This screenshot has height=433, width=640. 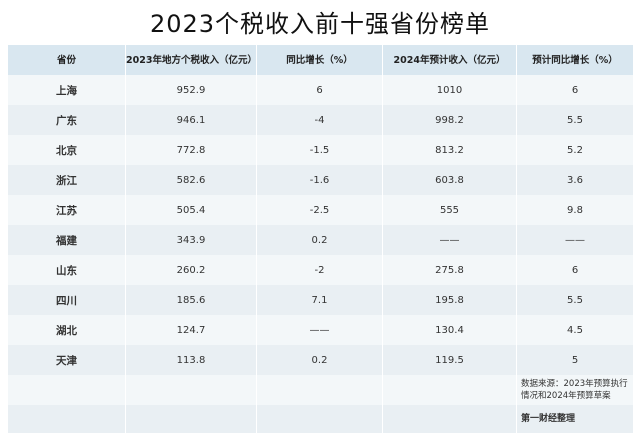 I want to click on yoy-growth-cell: -1.5, so click(x=319, y=150).